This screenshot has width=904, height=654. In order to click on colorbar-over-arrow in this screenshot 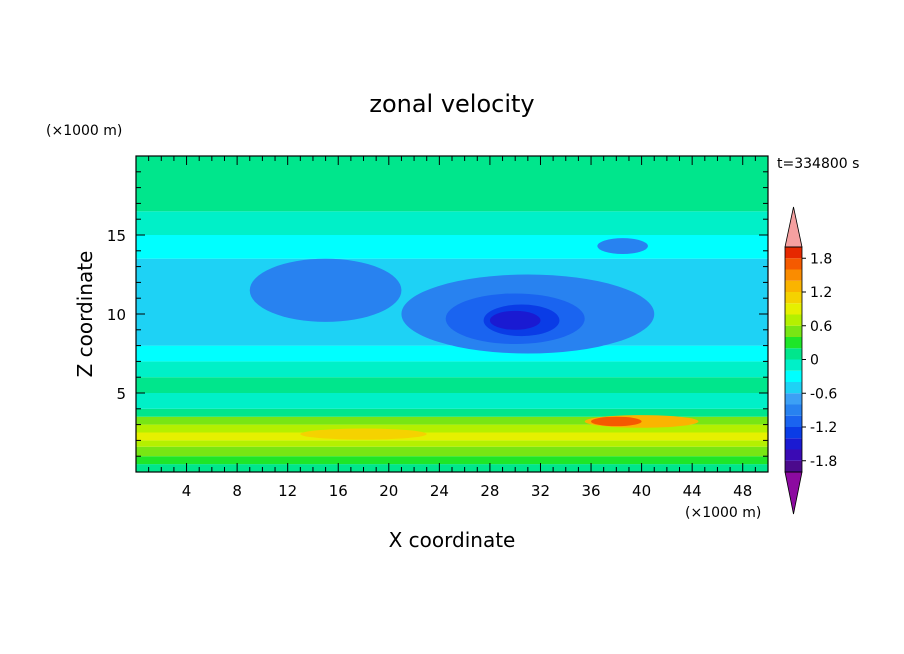, I will do `click(793, 227)`.